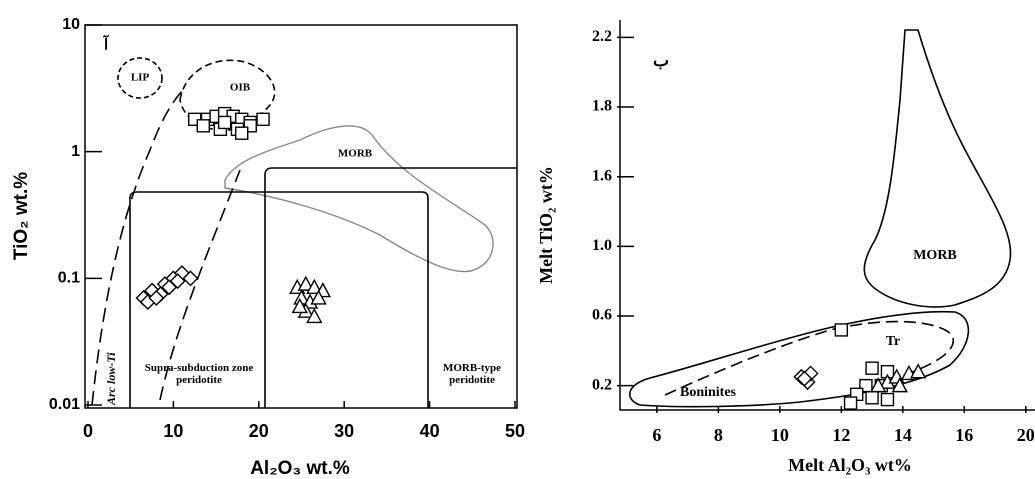  Describe the element at coordinates (718, 435) in the screenshot. I see `x-tick-label: 8` at that location.